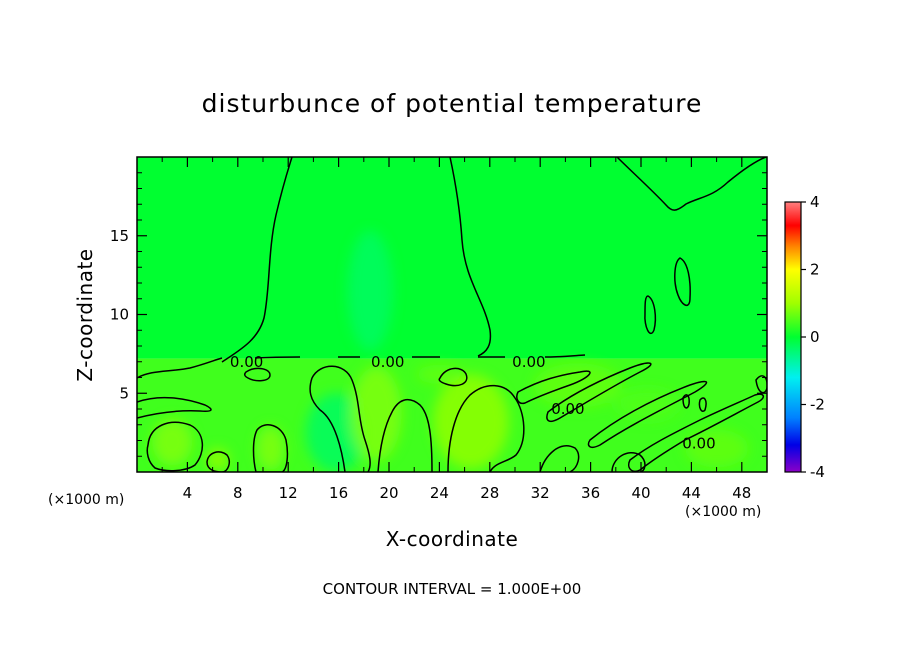 Image resolution: width=904 pixels, height=654 pixels. I want to click on x-tick-label: 8, so click(238, 493).